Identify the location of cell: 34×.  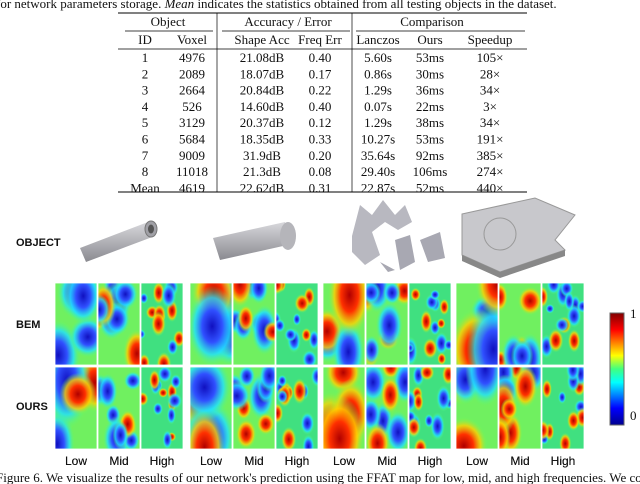
(490, 90).